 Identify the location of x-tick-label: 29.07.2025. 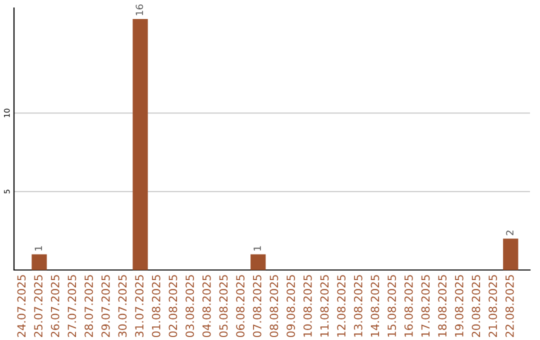
(105, 306).